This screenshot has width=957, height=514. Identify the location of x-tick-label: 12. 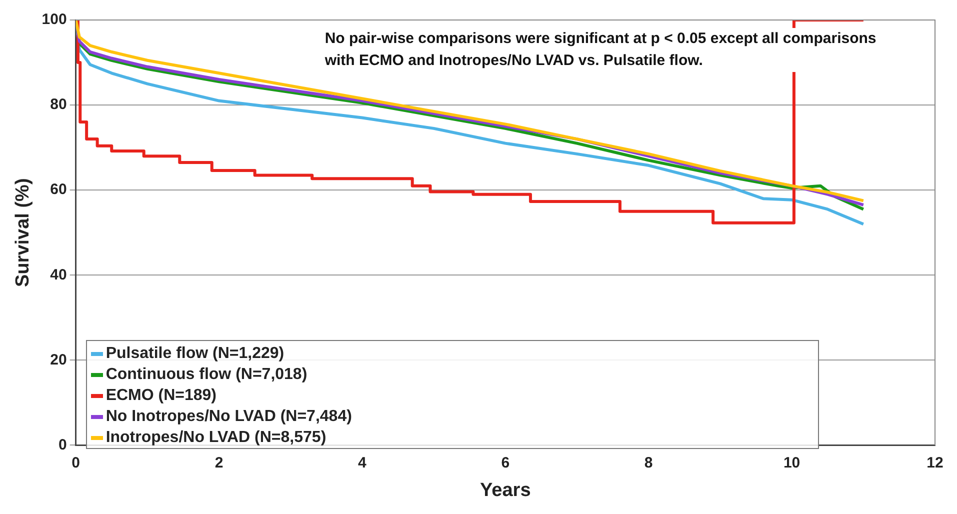
(935, 463).